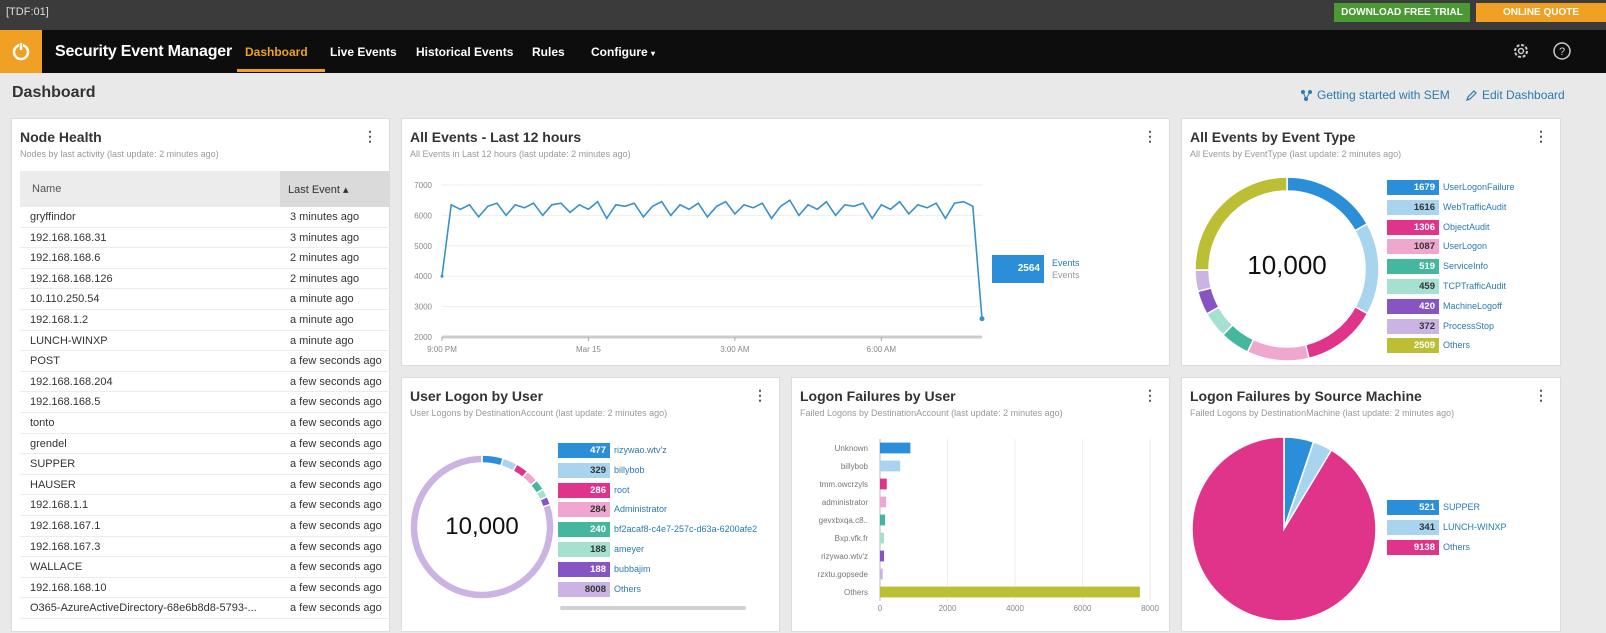 This screenshot has width=1606, height=633. What do you see at coordinates (1541, 12) in the screenshot?
I see `online-quote-button: ONLINE QUOTE` at bounding box center [1541, 12].